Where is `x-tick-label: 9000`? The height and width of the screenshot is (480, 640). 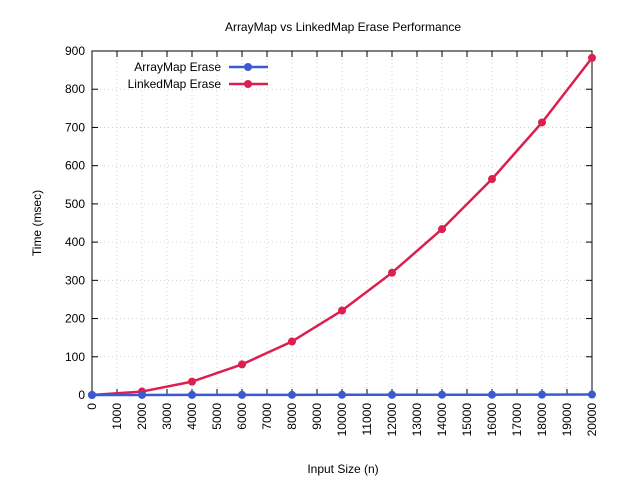
x-tick-label: 9000 is located at coordinates (317, 416).